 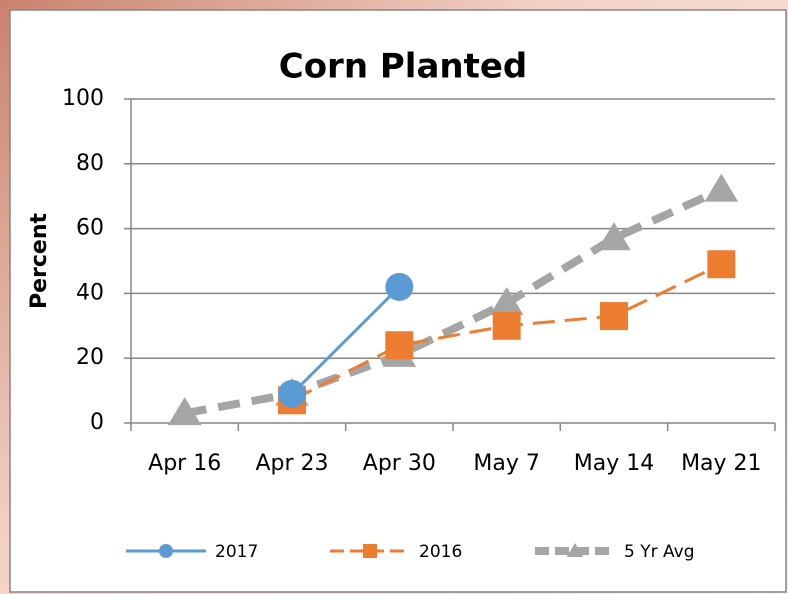 I want to click on legend-label: 2016, so click(x=440, y=552).